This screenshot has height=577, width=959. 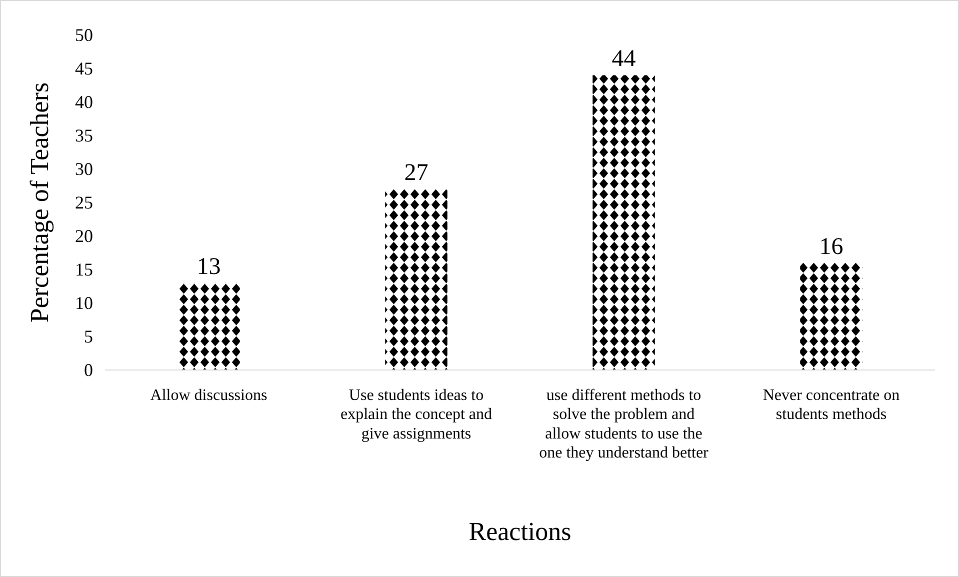 I want to click on y-tick-label: 45, so click(x=84, y=68).